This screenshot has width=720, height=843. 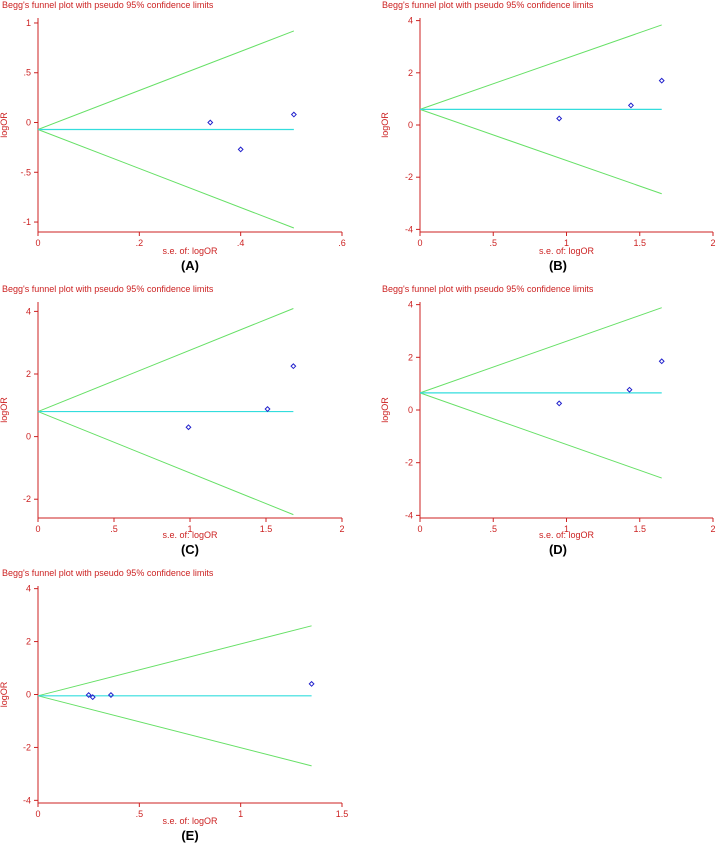 I want to click on panel-label: (E), so click(x=189, y=835).